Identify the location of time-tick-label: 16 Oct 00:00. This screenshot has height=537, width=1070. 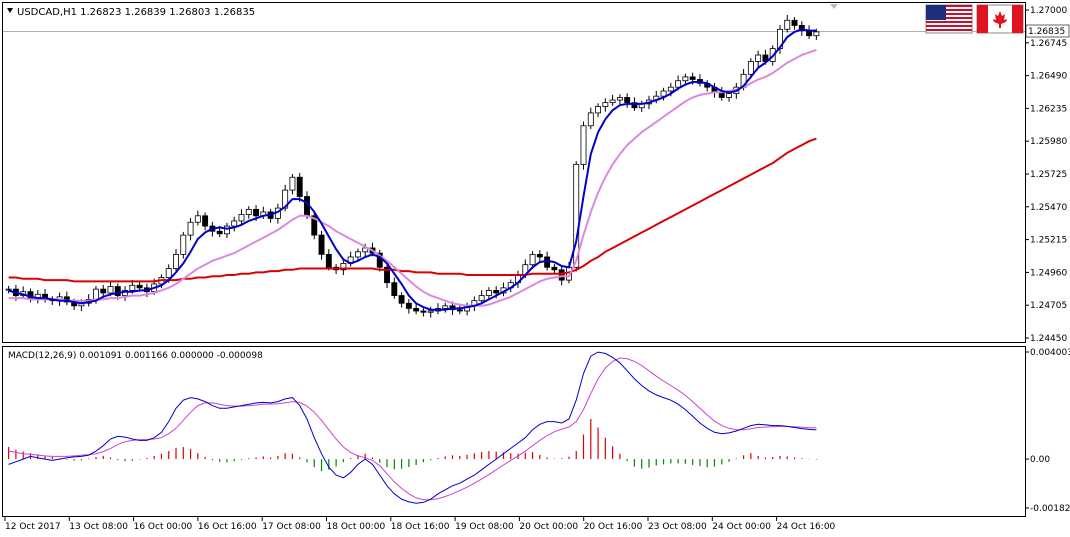
(163, 527).